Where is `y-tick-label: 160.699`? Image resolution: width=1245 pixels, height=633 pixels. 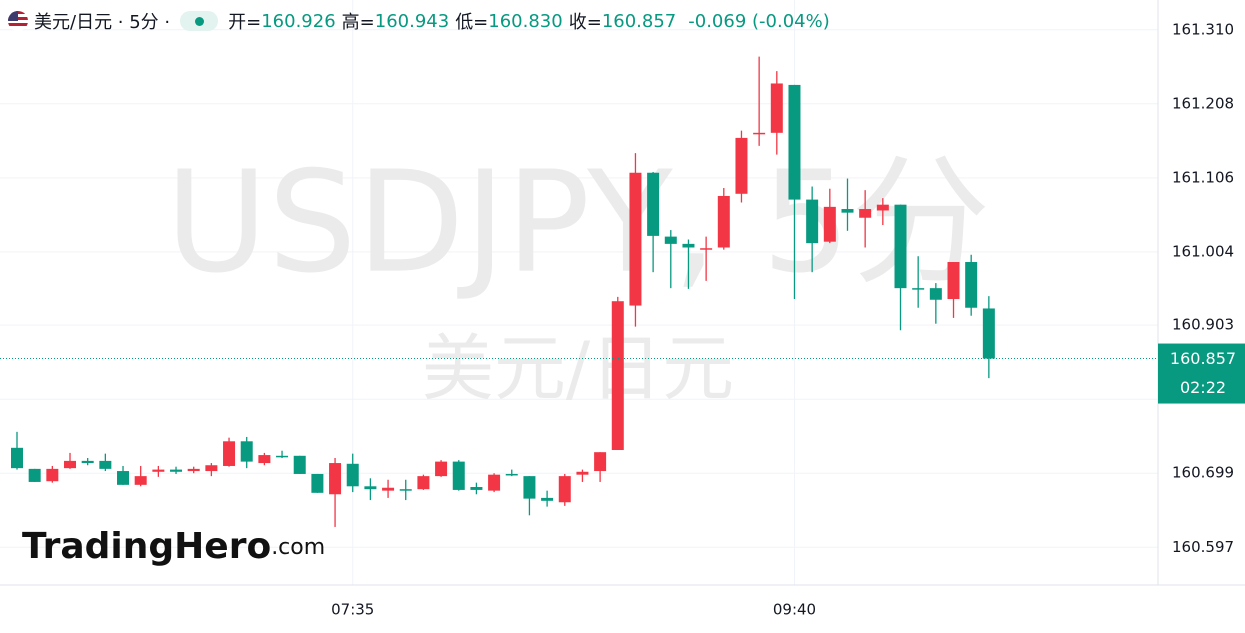 y-tick-label: 160.699 is located at coordinates (1203, 473).